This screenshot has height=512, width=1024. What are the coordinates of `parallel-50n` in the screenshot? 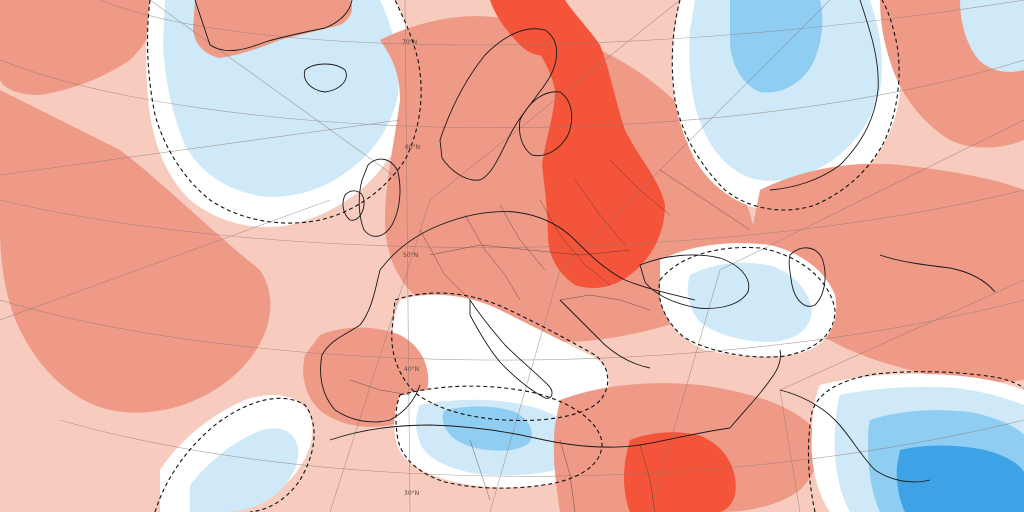 It's located at (512, 218).